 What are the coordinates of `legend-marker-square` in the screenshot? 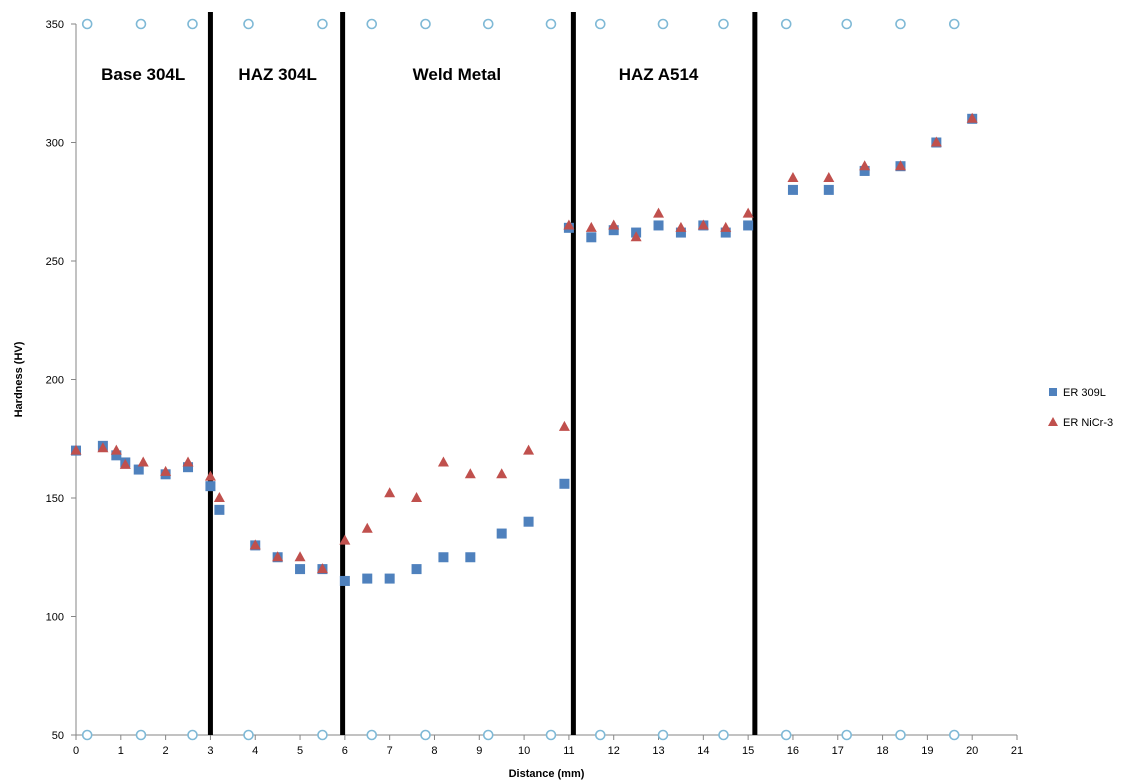 It's located at (1053, 392).